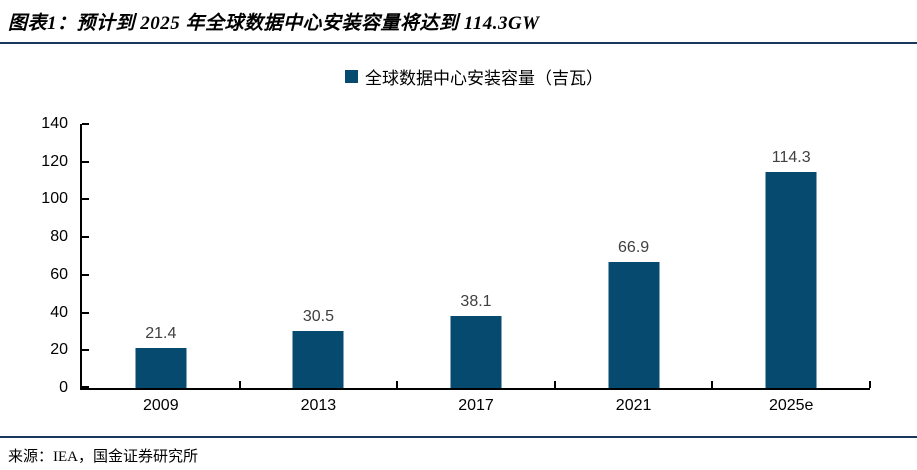 The height and width of the screenshot is (470, 917). Describe the element at coordinates (318, 359) in the screenshot. I see `bar-2013` at that location.